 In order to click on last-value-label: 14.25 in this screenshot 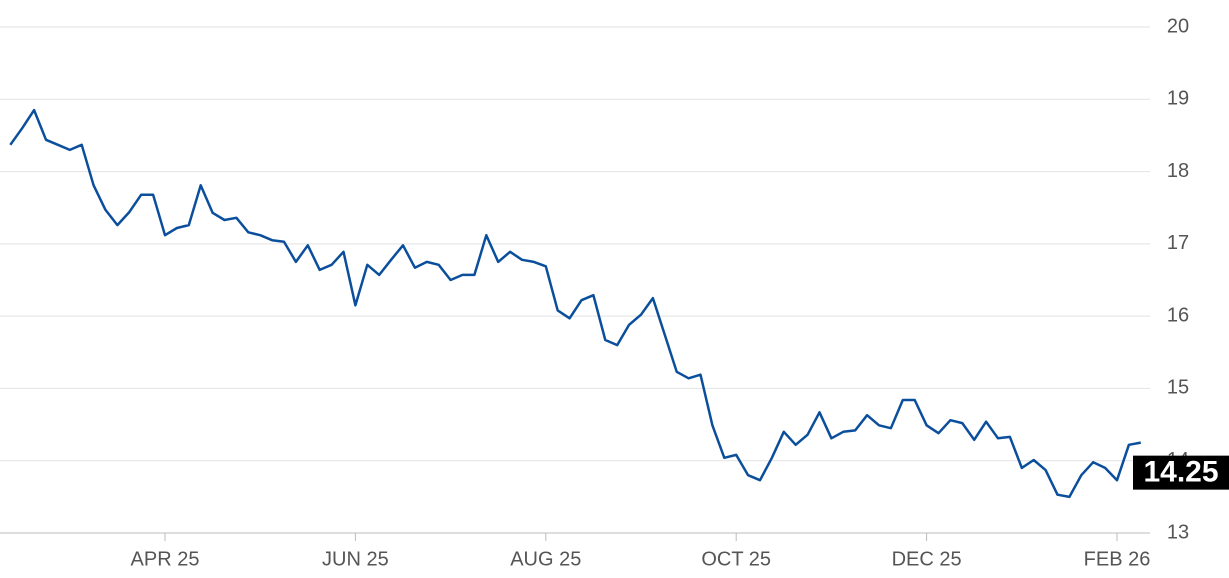, I will do `click(1180, 472)`.